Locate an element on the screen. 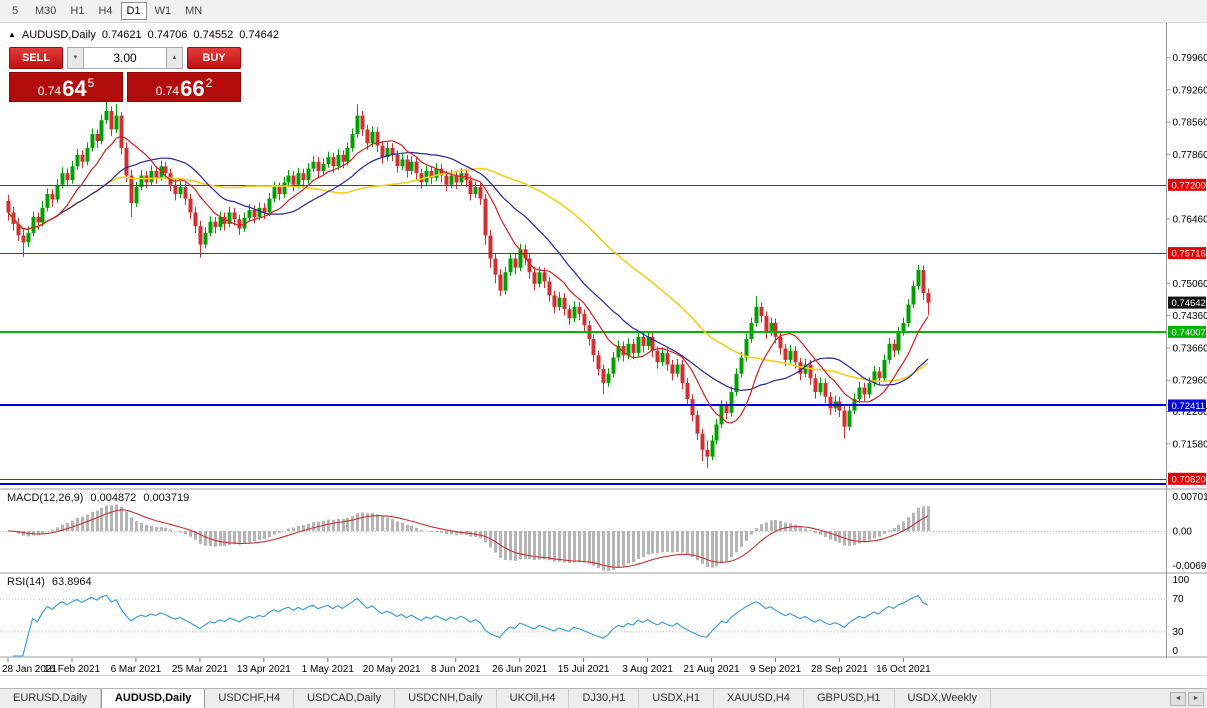 The width and height of the screenshot is (1207, 708). timeframe-button-w1: W1 is located at coordinates (163, 11).